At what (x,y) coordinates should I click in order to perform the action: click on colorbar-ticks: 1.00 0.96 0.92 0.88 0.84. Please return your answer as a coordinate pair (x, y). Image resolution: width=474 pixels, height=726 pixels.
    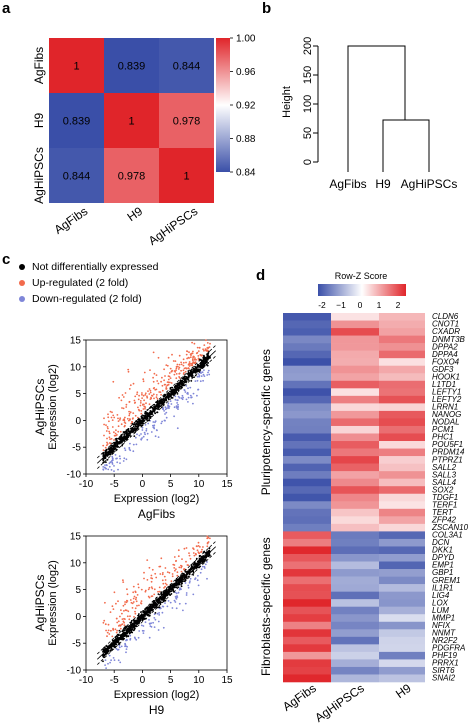
    Looking at the image, I should click on (243, 106).